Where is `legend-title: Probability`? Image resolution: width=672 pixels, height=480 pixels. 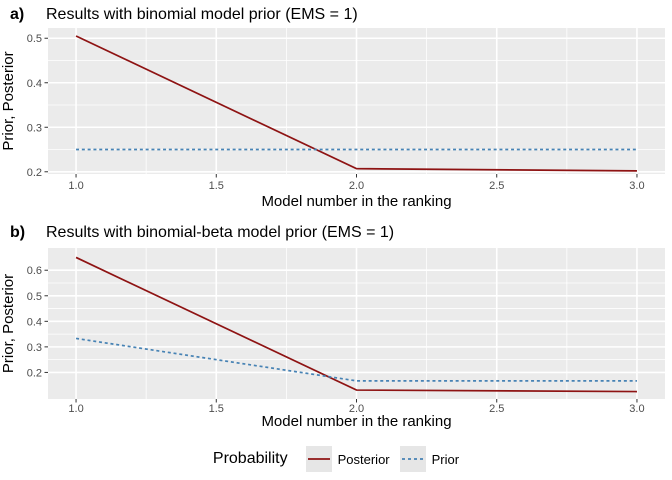 legend-title: Probability is located at coordinates (250, 458).